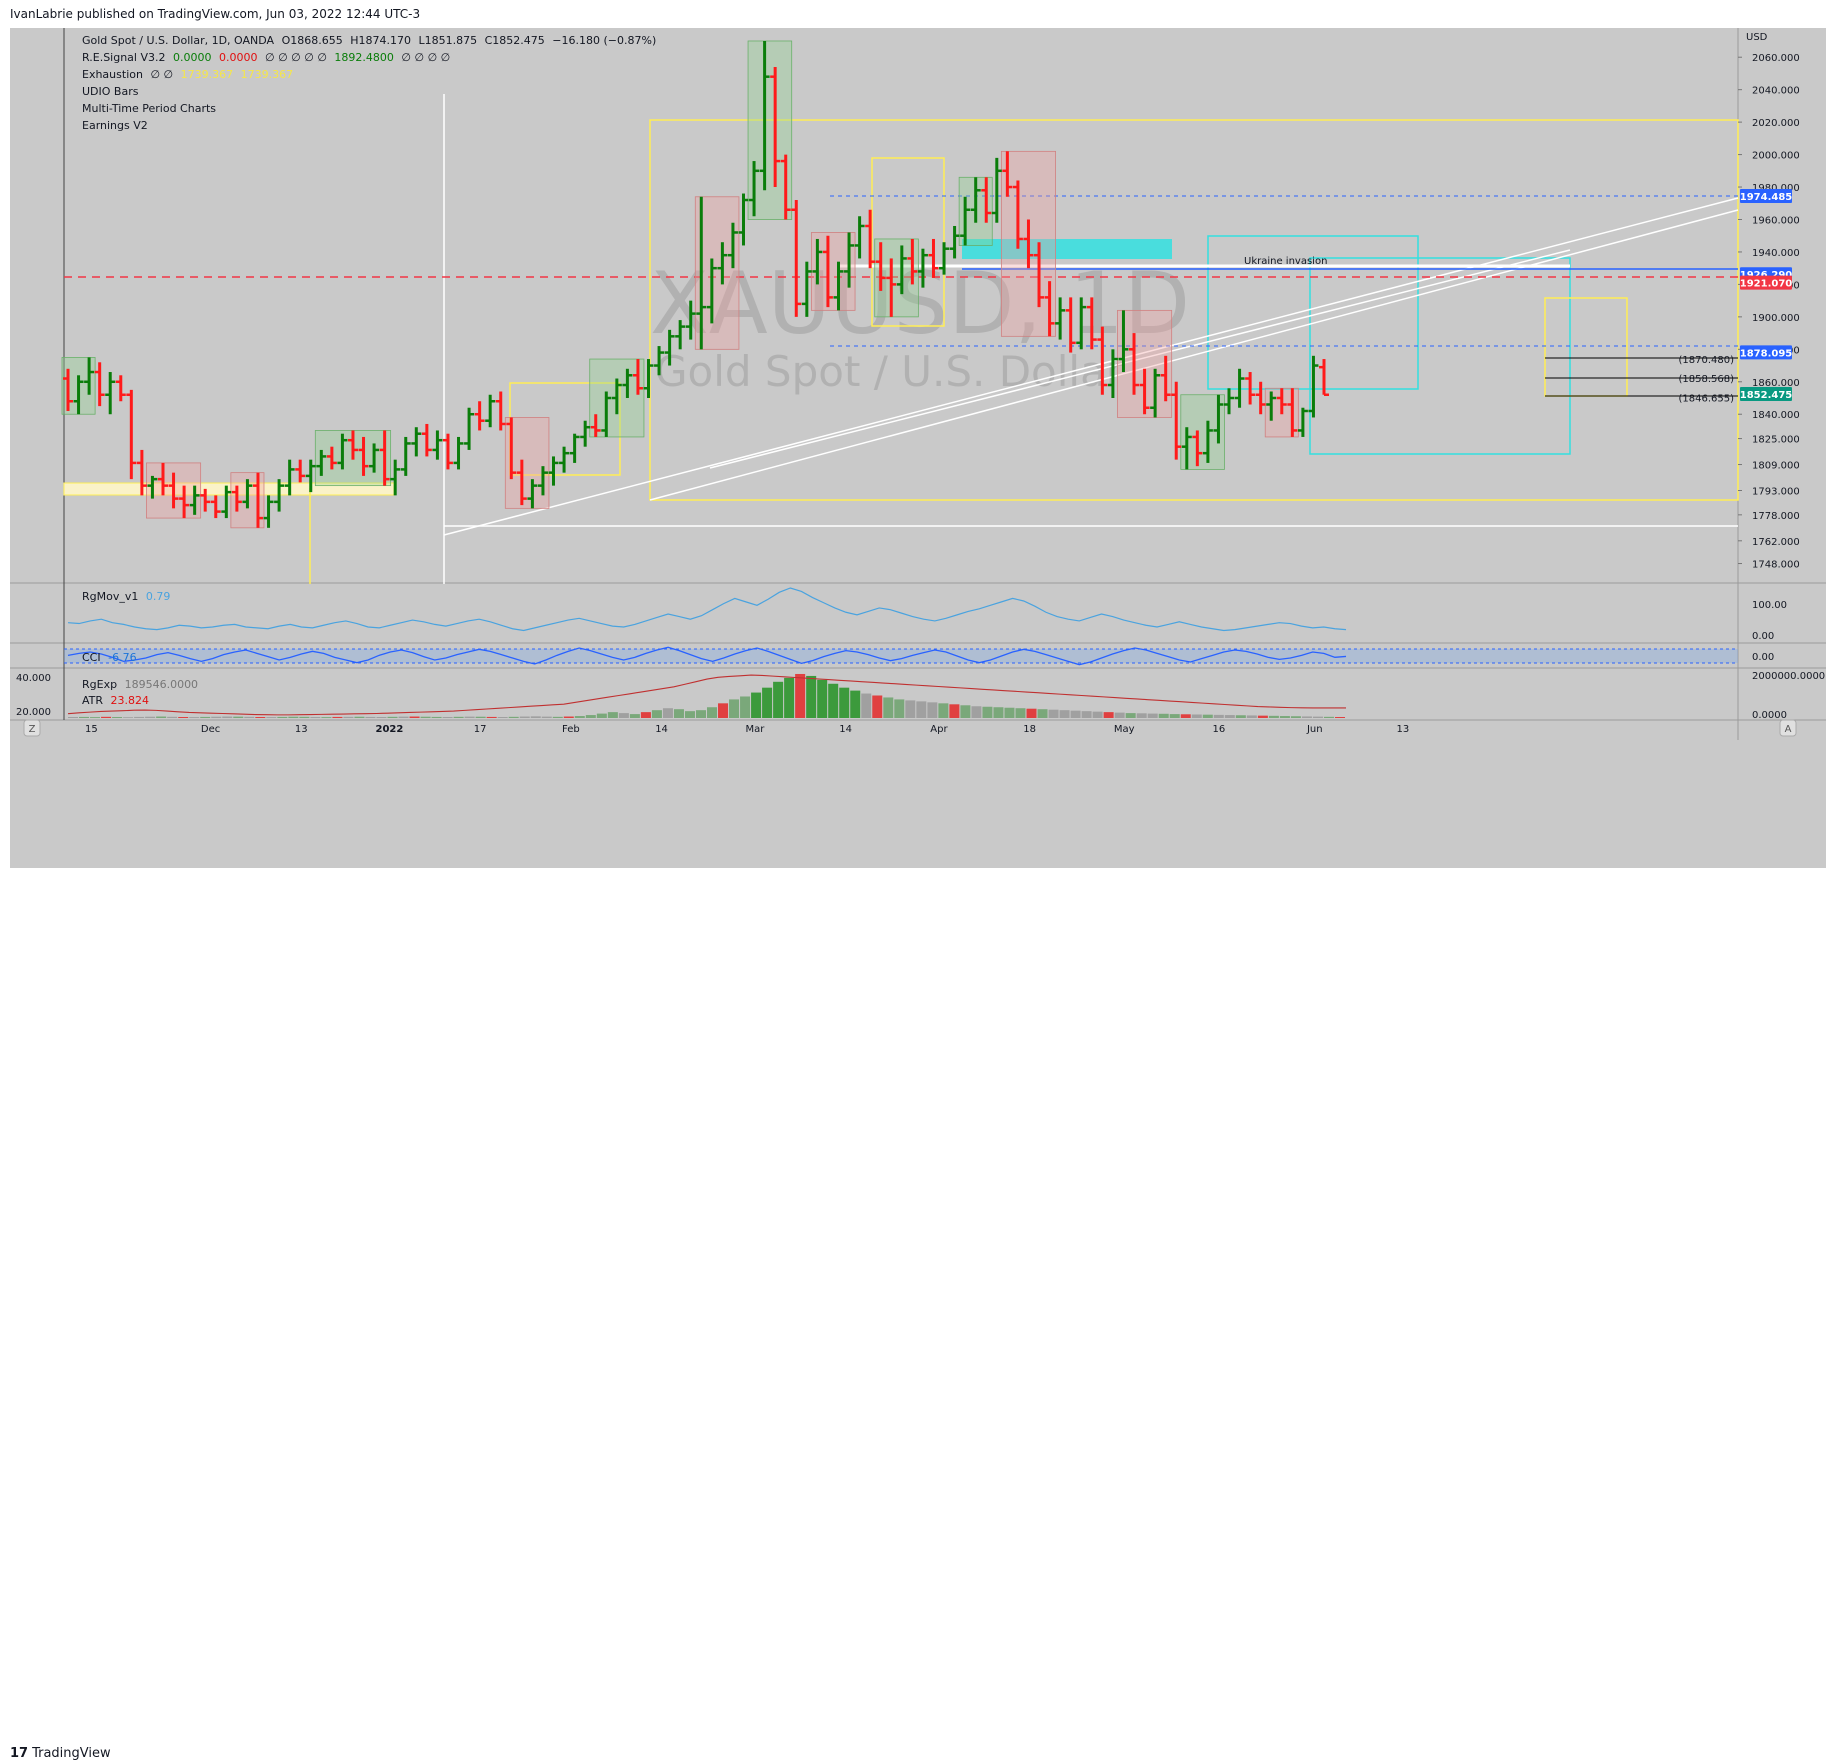 Image resolution: width=1834 pixels, height=1761 pixels. Describe the element at coordinates (91, 657) in the screenshot. I see `cci-name: CCI` at that location.